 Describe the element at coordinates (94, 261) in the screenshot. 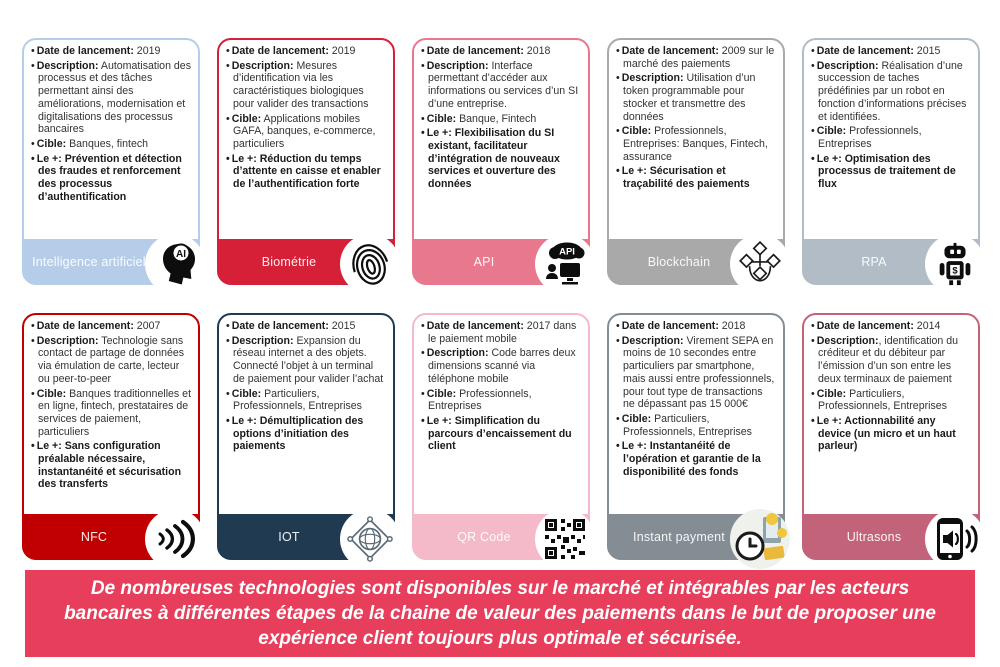

I see `card-title: Intelligence artificielle` at that location.